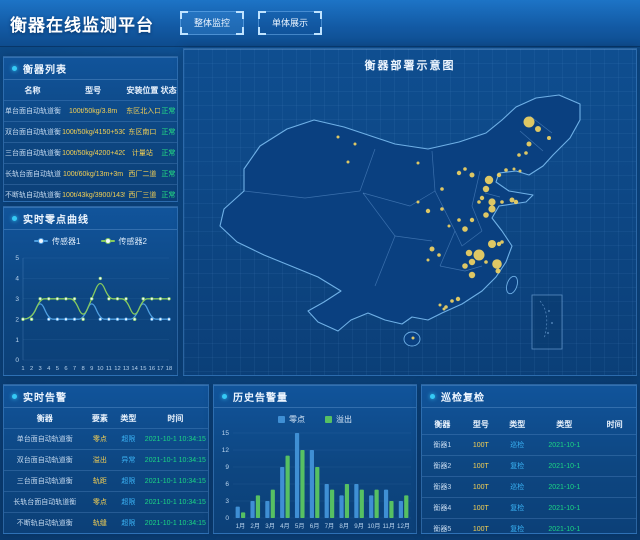 The image size is (640, 540). I want to click on tab-overall-monitor: 整体监控, so click(212, 23).